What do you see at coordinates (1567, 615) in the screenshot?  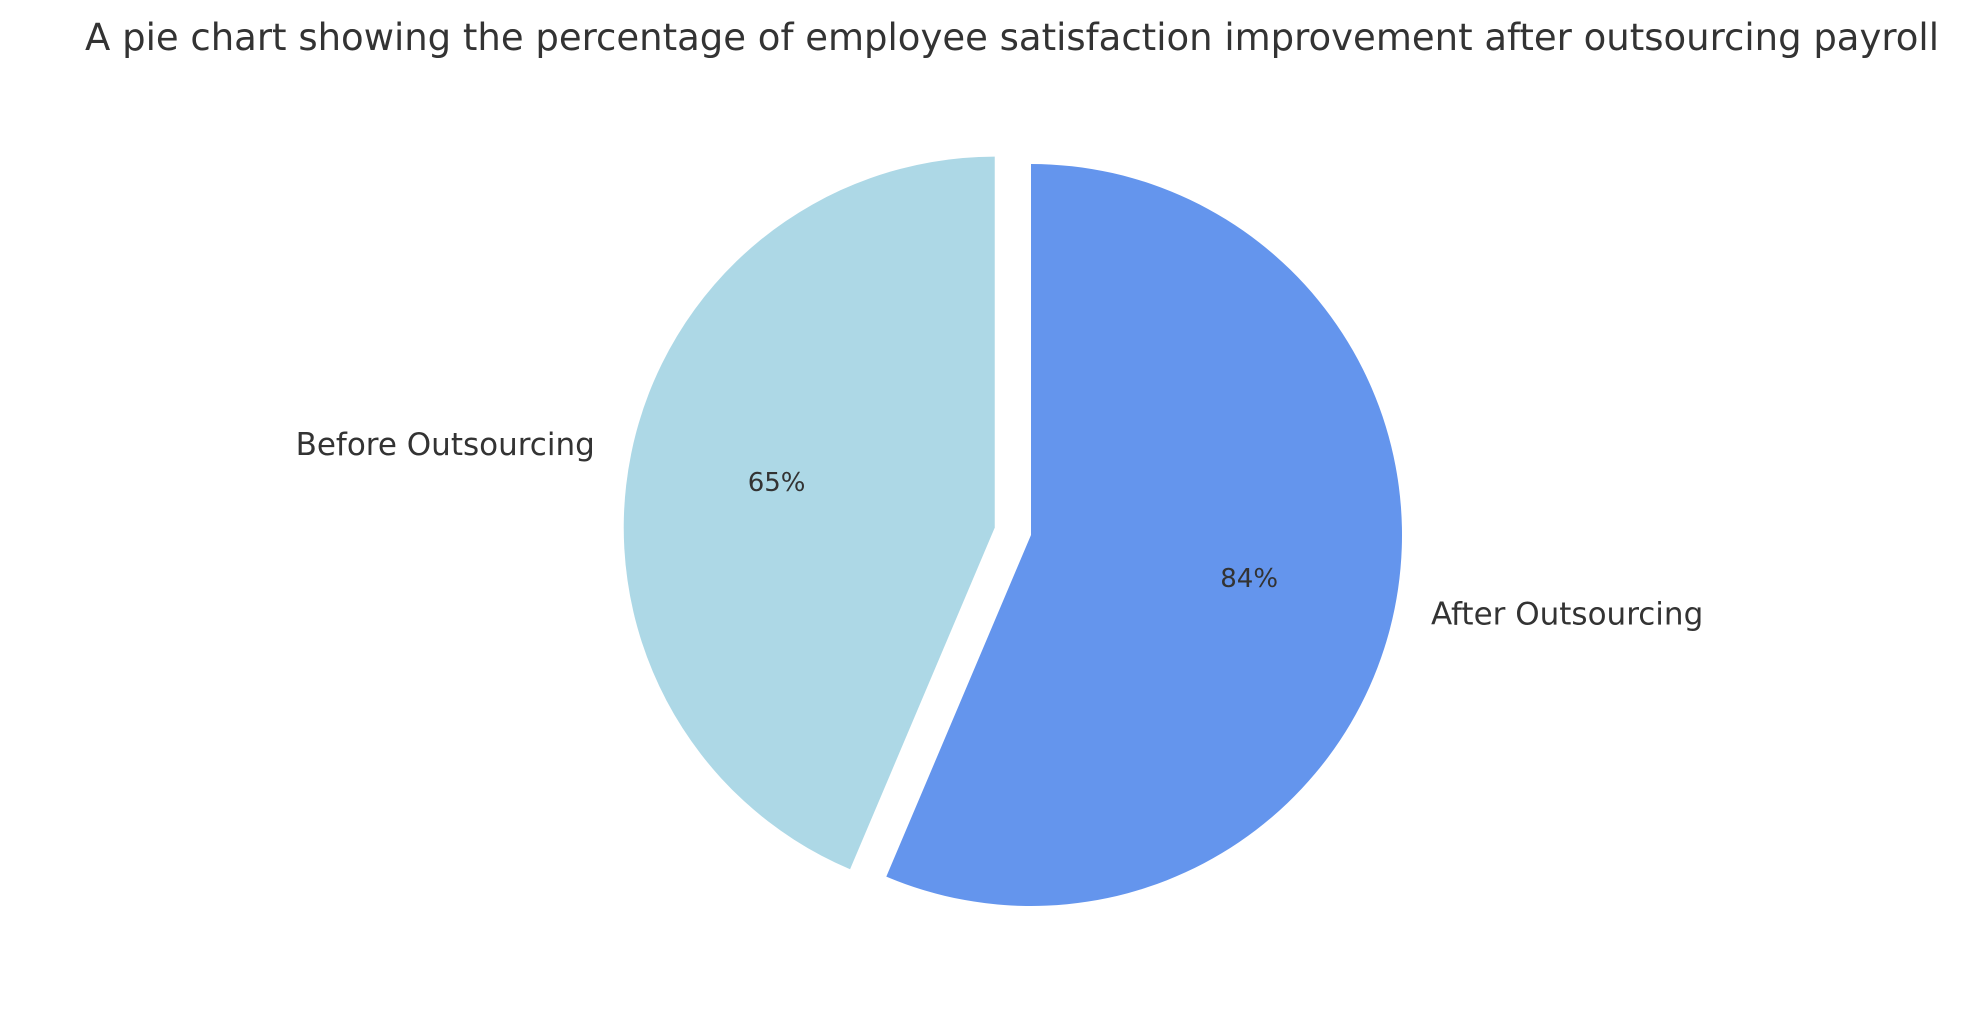 I see `slice-label-after-outsourcing: After Outsourcing` at bounding box center [1567, 615].